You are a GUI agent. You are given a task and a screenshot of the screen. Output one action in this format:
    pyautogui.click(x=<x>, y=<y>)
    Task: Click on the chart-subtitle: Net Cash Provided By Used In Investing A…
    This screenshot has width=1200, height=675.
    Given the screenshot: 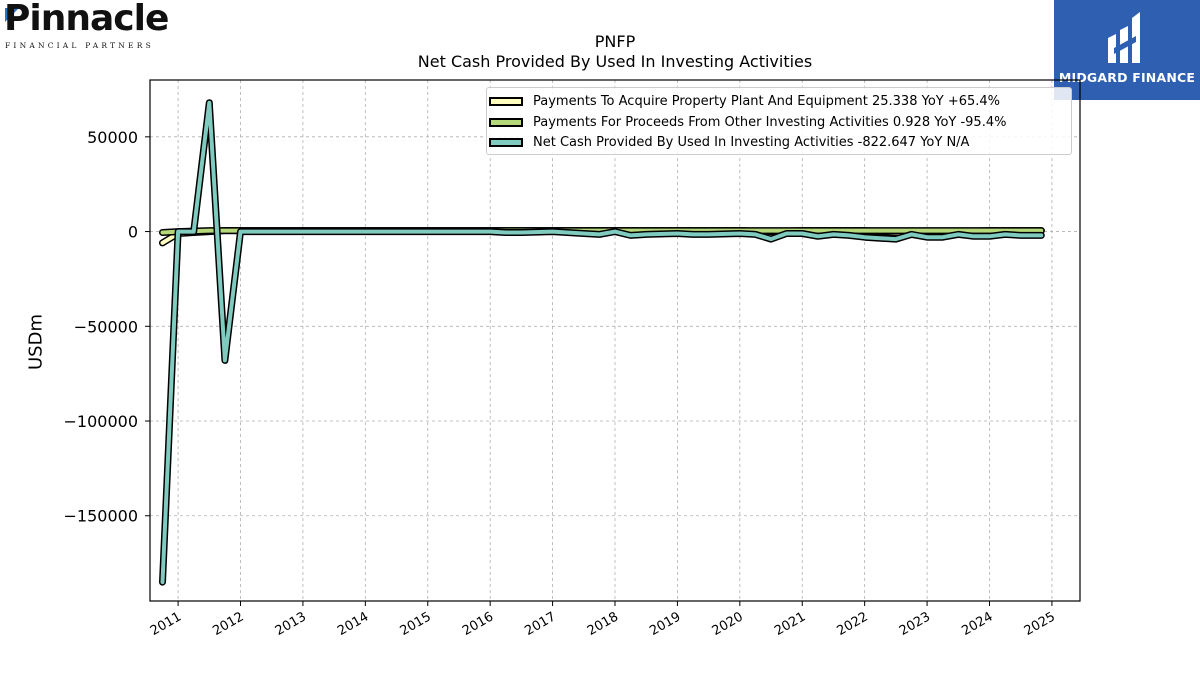 What is the action you would take?
    pyautogui.click(x=615, y=61)
    